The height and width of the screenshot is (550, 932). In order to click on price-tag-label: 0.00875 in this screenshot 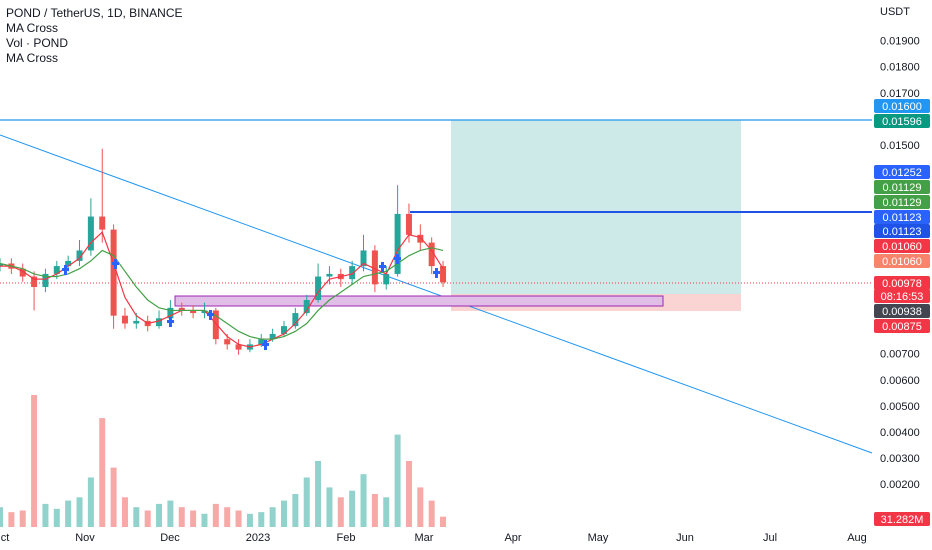, I will do `click(902, 327)`.